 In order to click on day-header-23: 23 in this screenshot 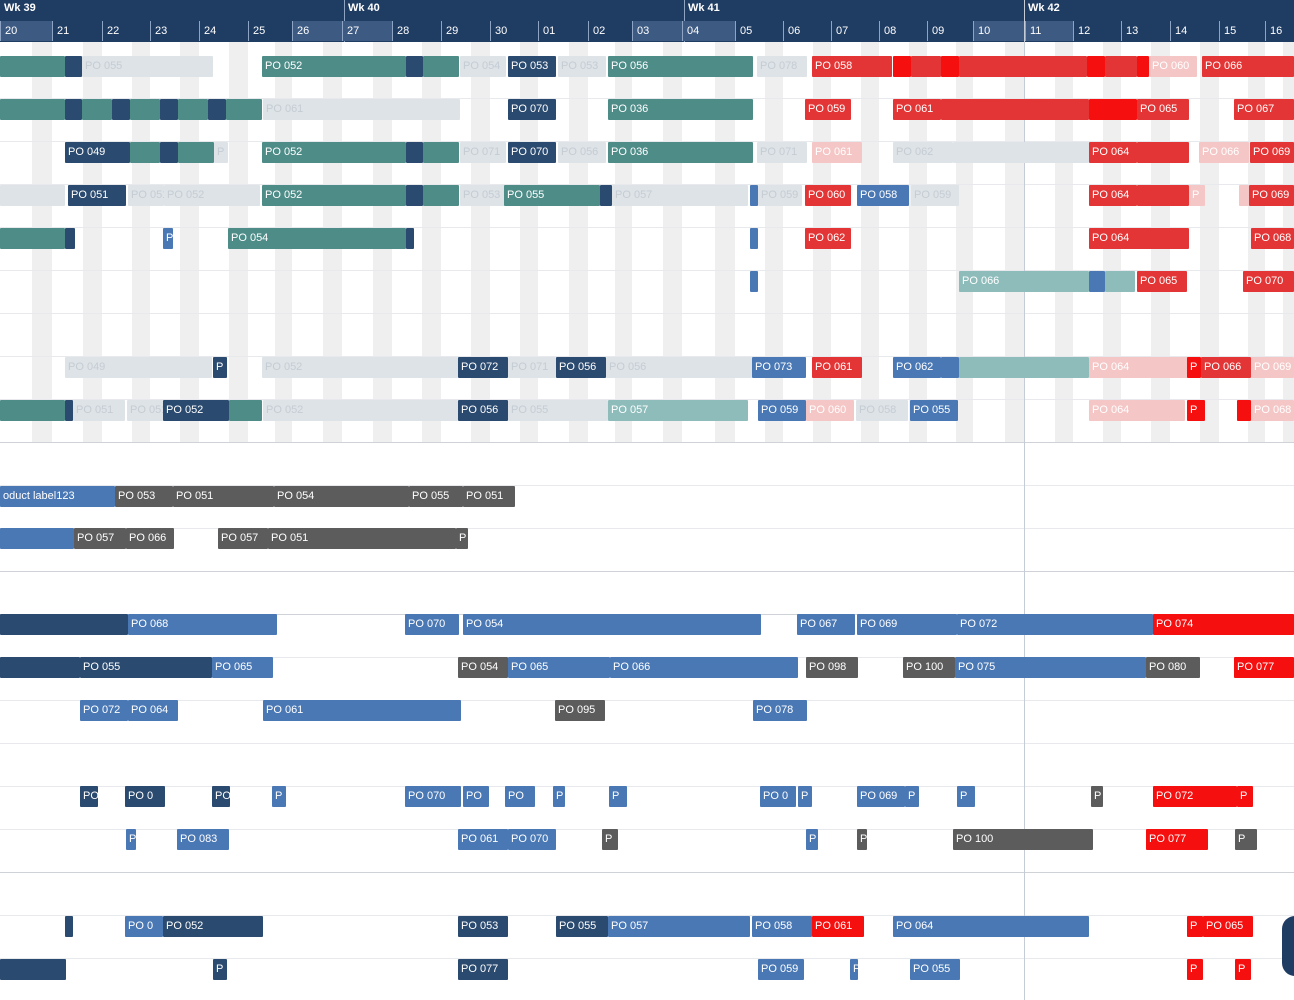, I will do `click(174, 31)`.